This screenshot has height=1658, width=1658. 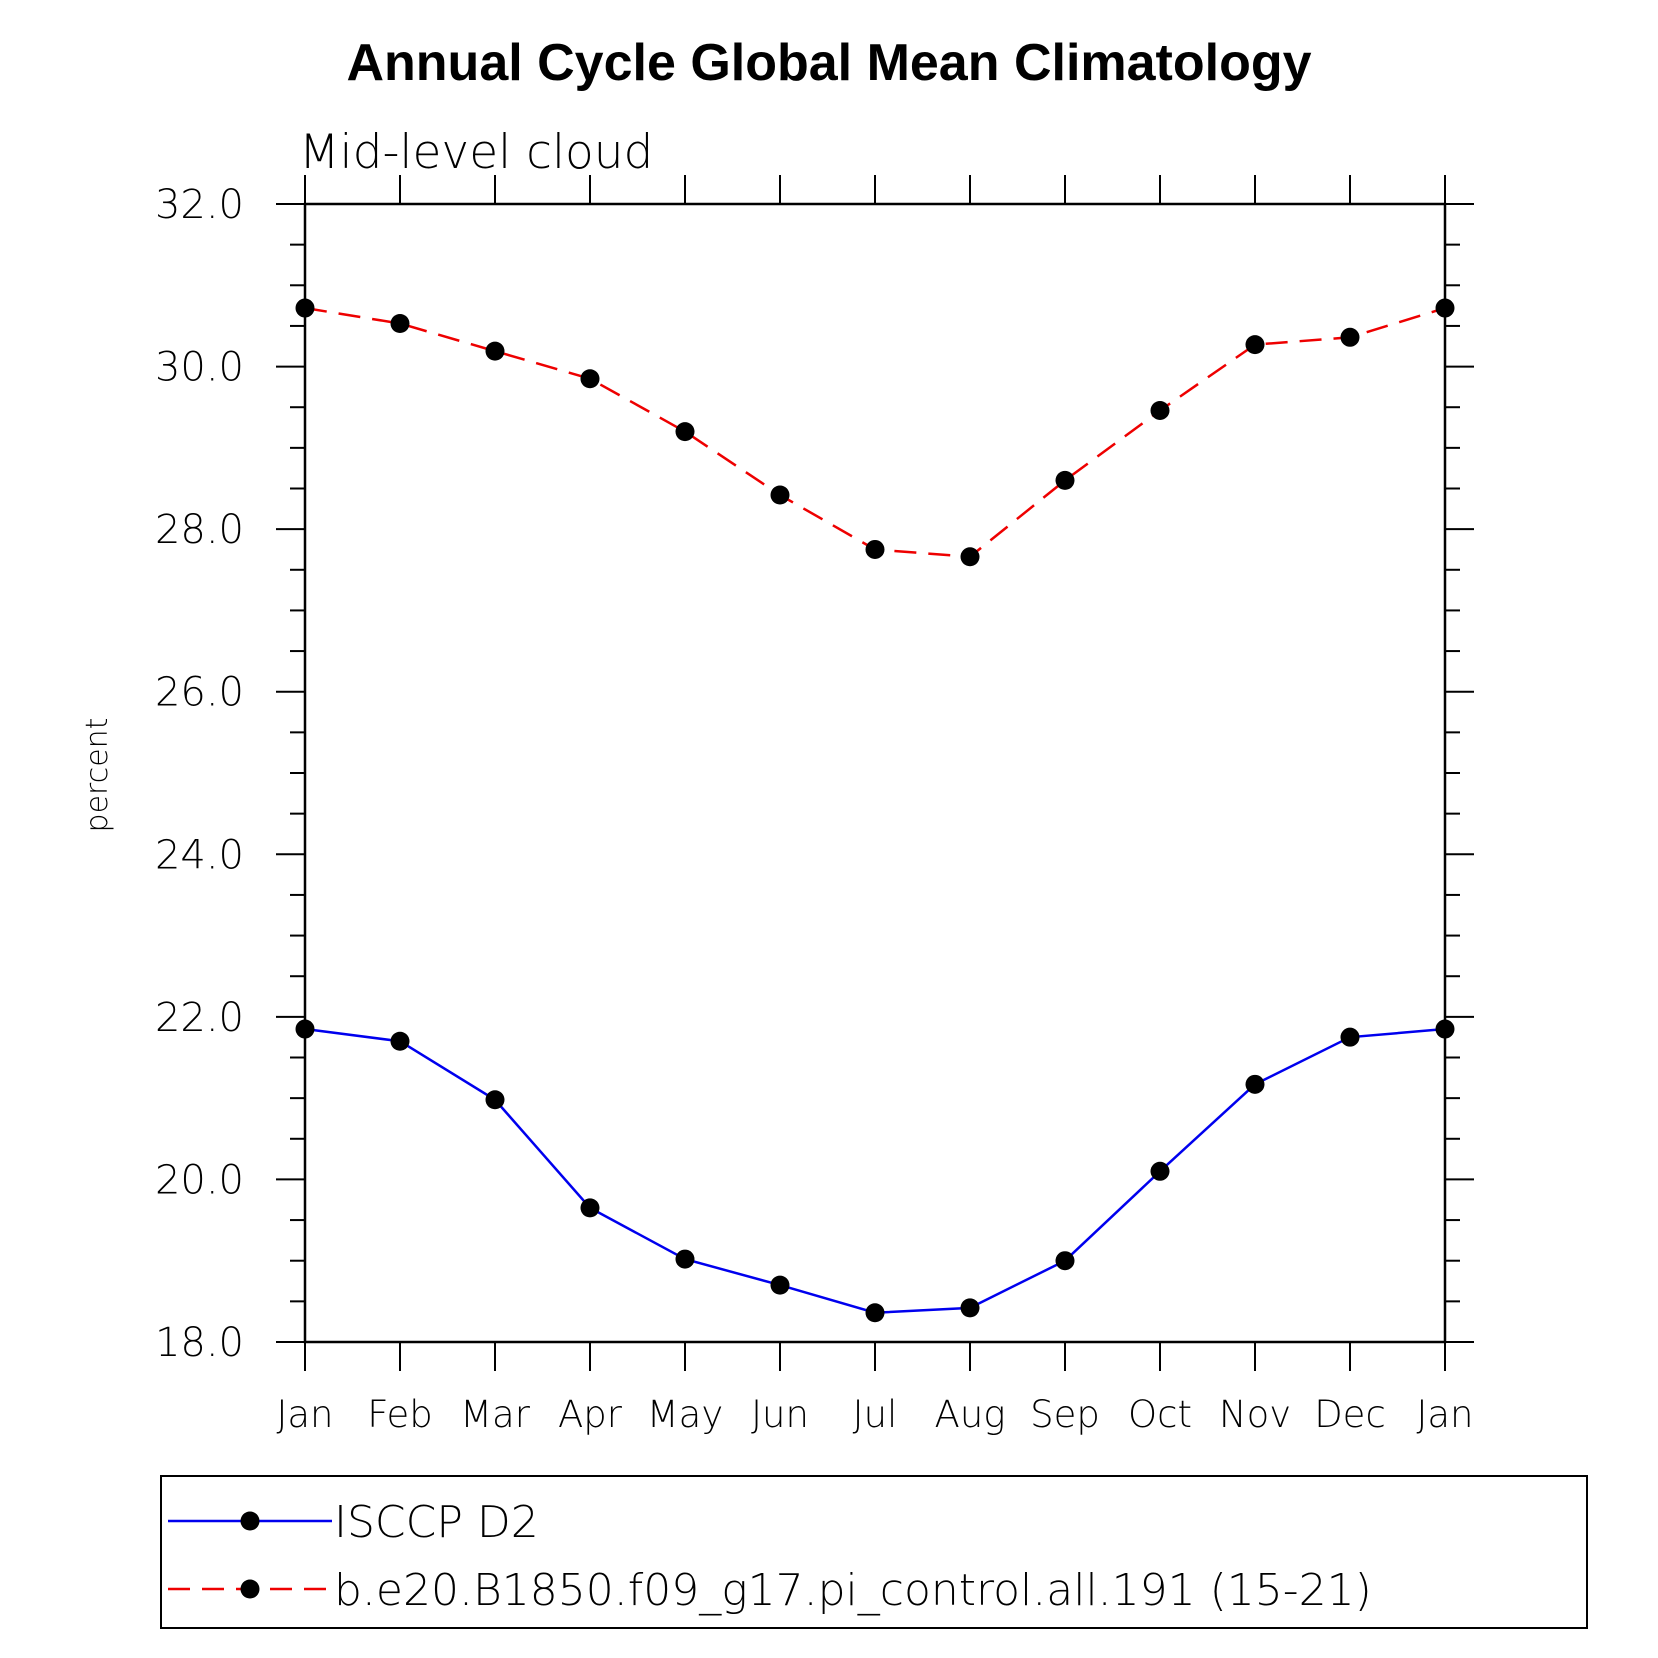 What do you see at coordinates (199, 693) in the screenshot?
I see `y-tick-label: 26.0` at bounding box center [199, 693].